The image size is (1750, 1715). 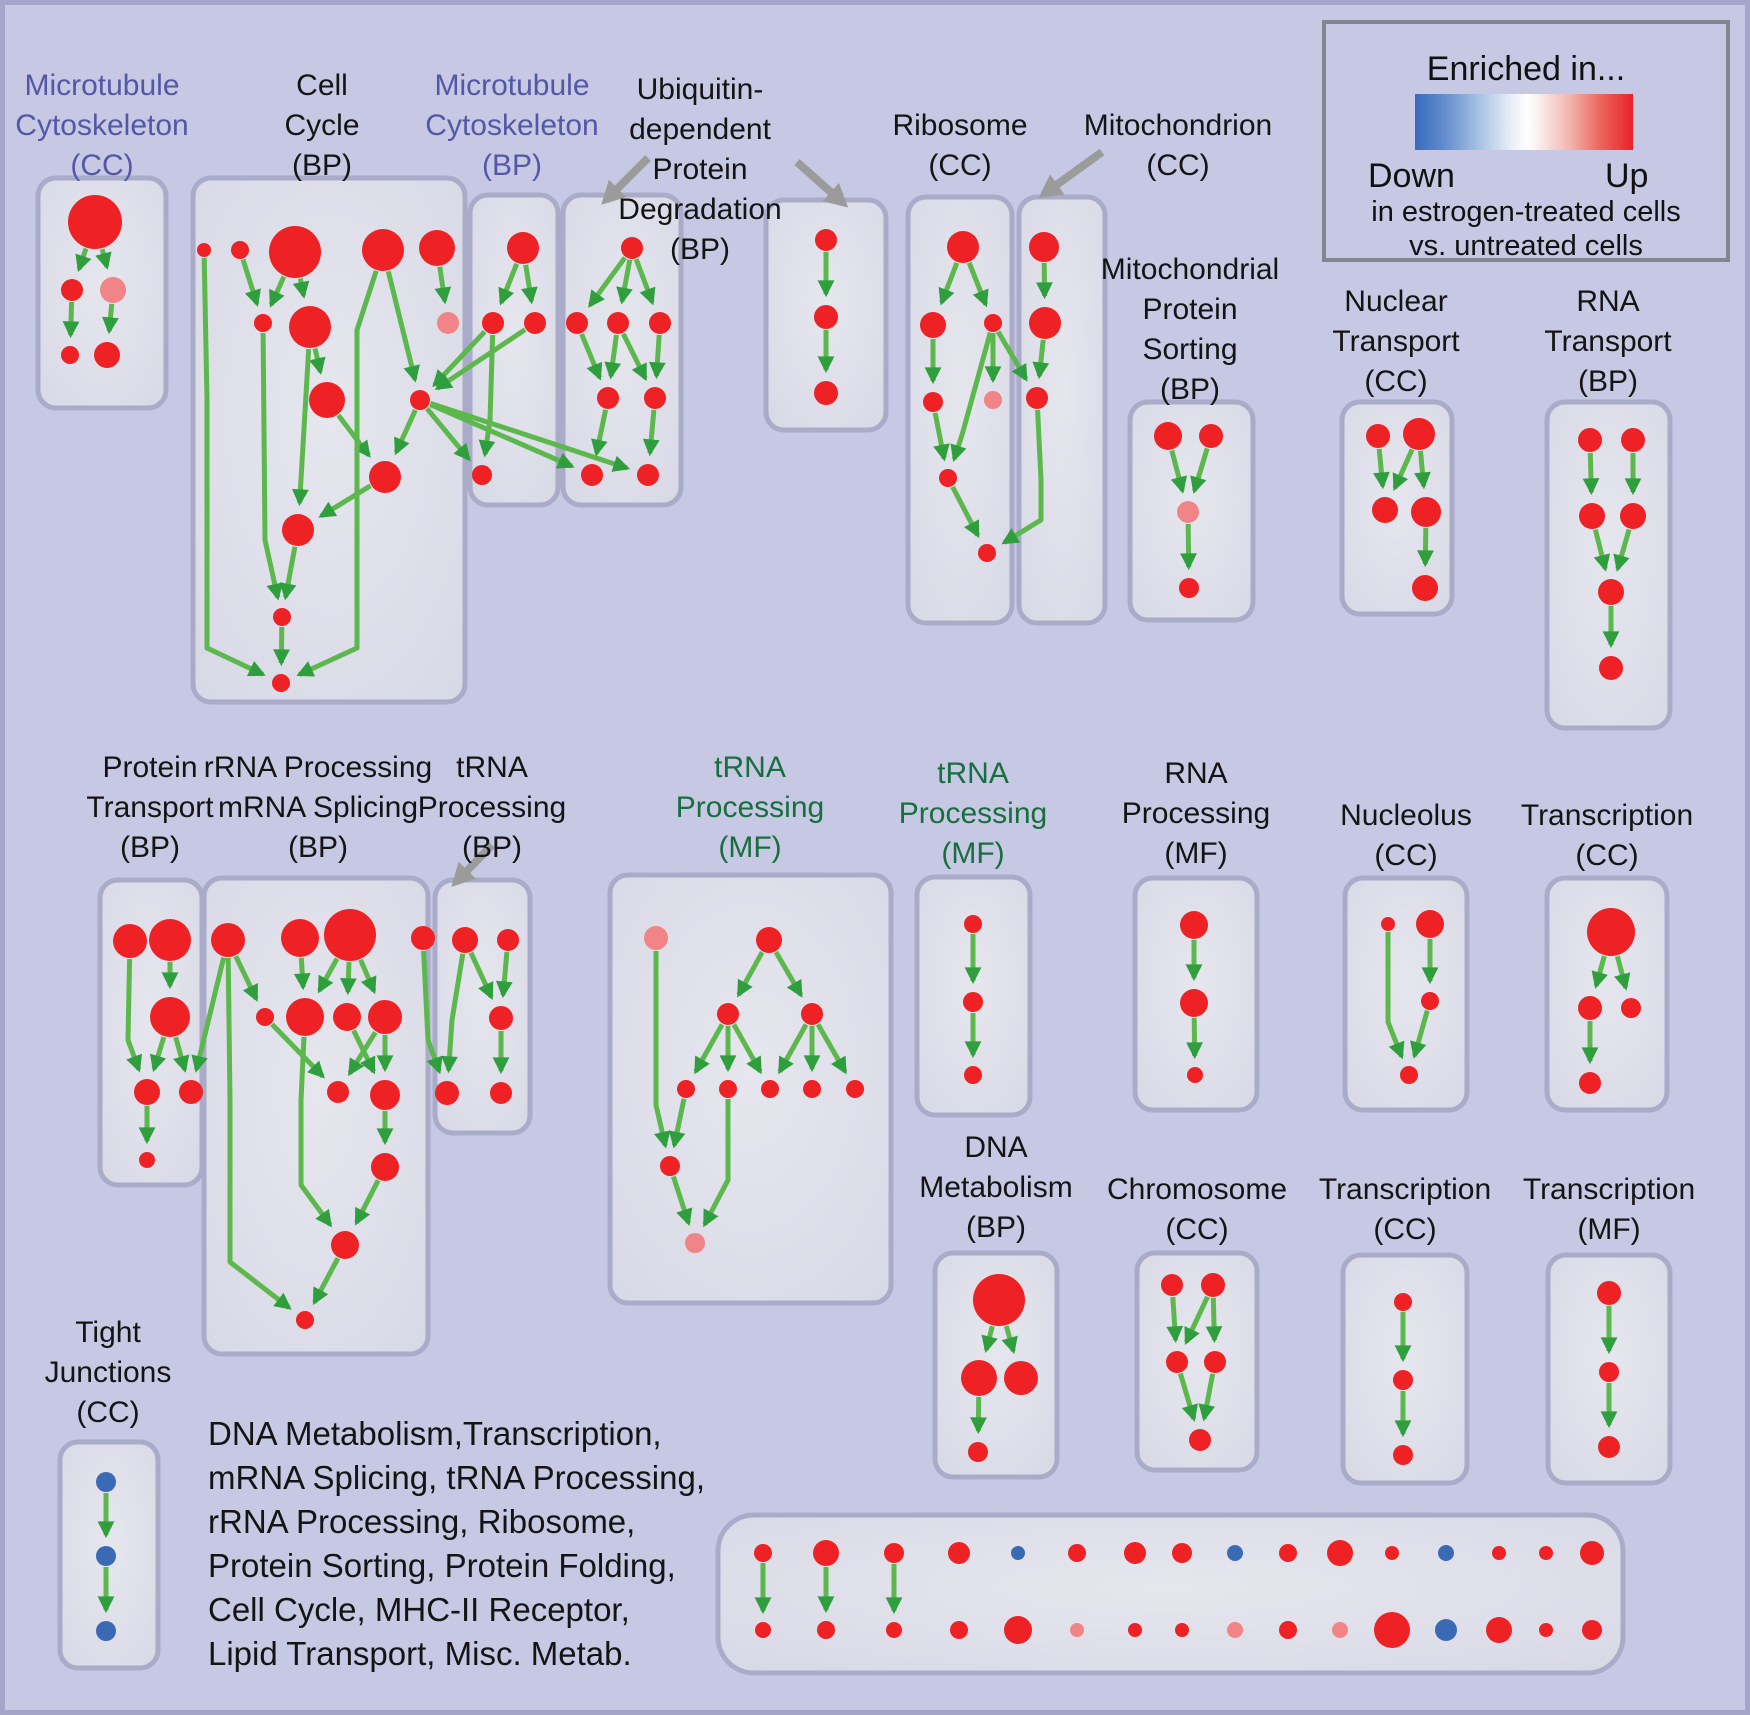 What do you see at coordinates (1526, 246) in the screenshot?
I see `legend-subtitle-2: vs. untreated cells` at bounding box center [1526, 246].